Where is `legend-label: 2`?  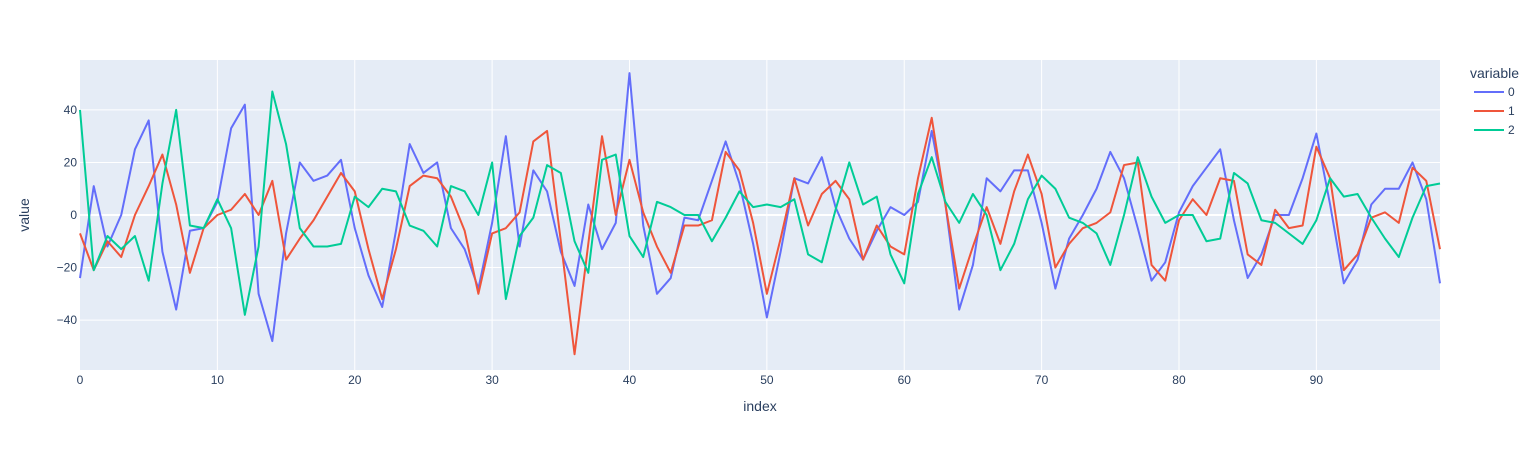
legend-label: 2 is located at coordinates (1511, 130).